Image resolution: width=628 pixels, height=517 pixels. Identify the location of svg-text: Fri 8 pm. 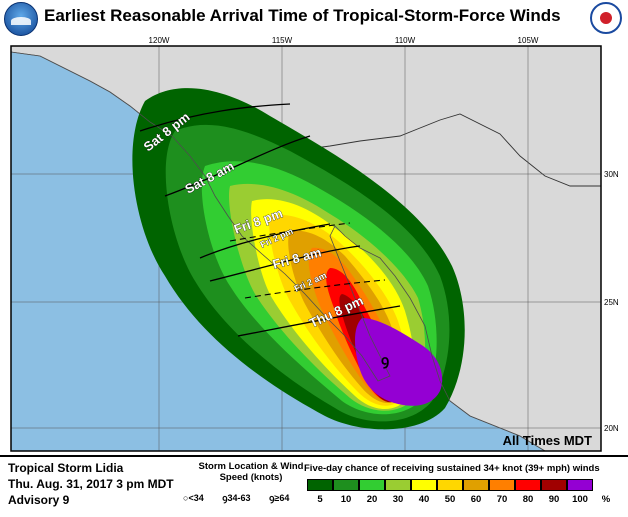
(258, 220).